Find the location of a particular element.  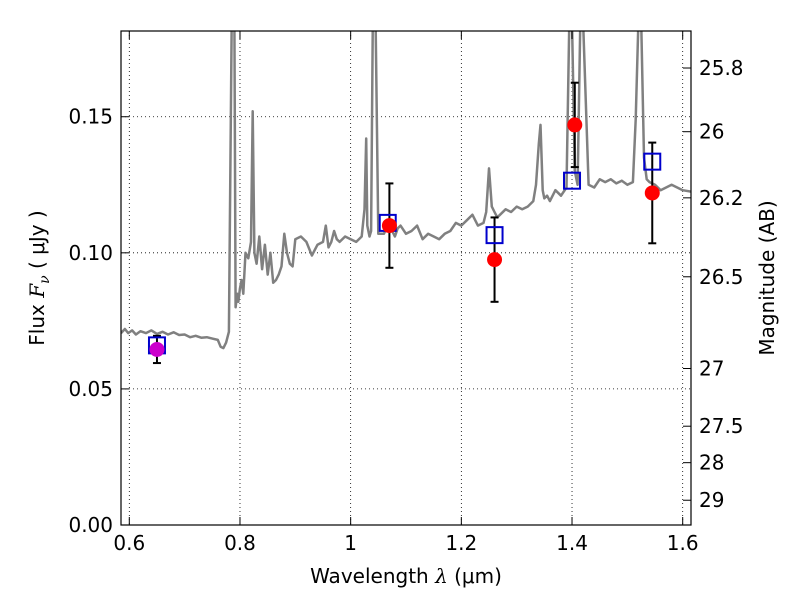

x-tick-label: 1.4 is located at coordinates (572, 543).